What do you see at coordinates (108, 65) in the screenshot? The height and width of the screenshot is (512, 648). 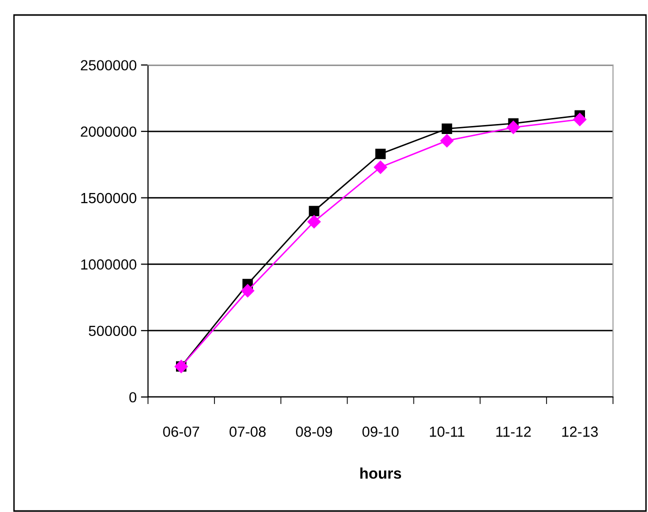 I see `y-tick-label: 2500000` at bounding box center [108, 65].